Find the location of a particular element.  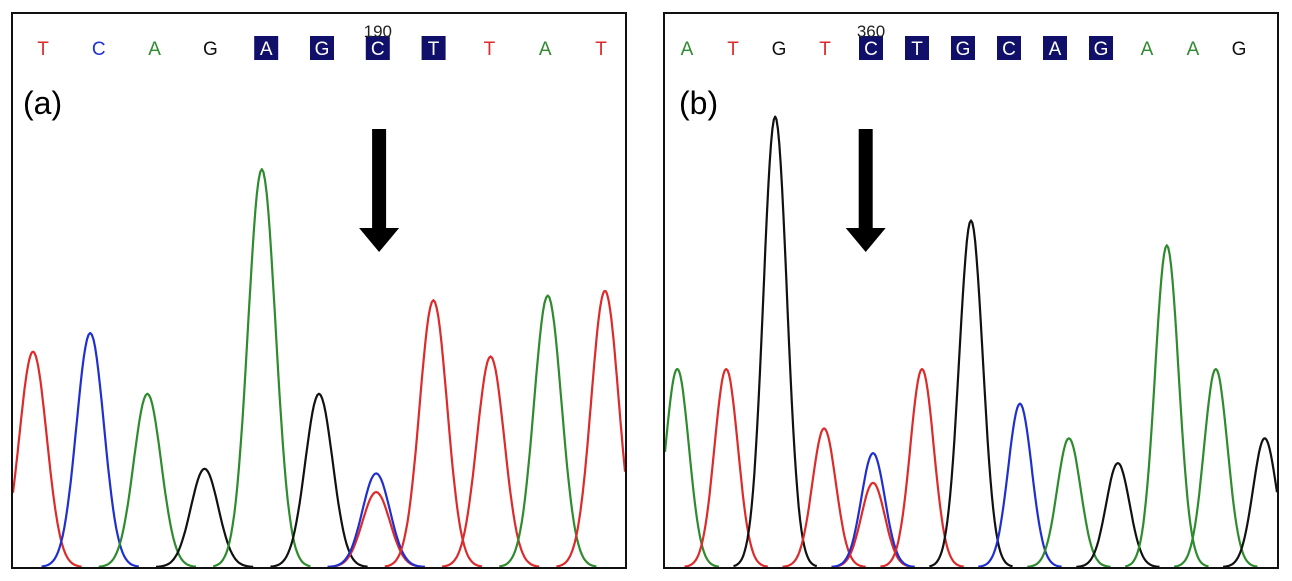

panel-label: (a) is located at coordinates (42, 103).